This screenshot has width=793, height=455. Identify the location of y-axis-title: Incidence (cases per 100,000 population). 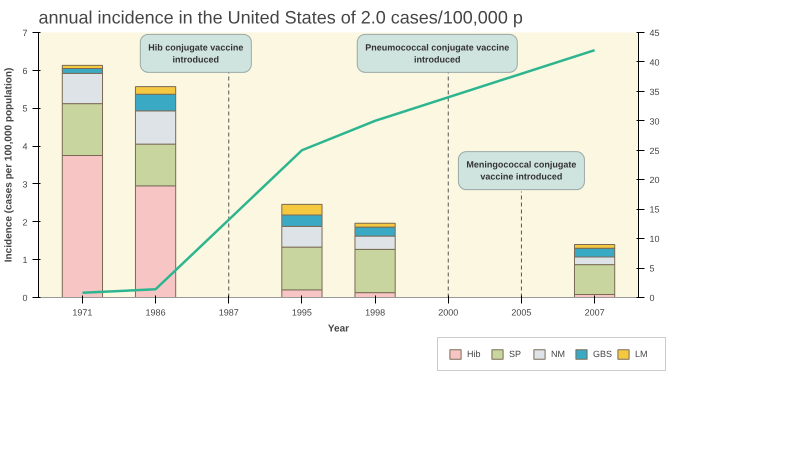
(8, 165).